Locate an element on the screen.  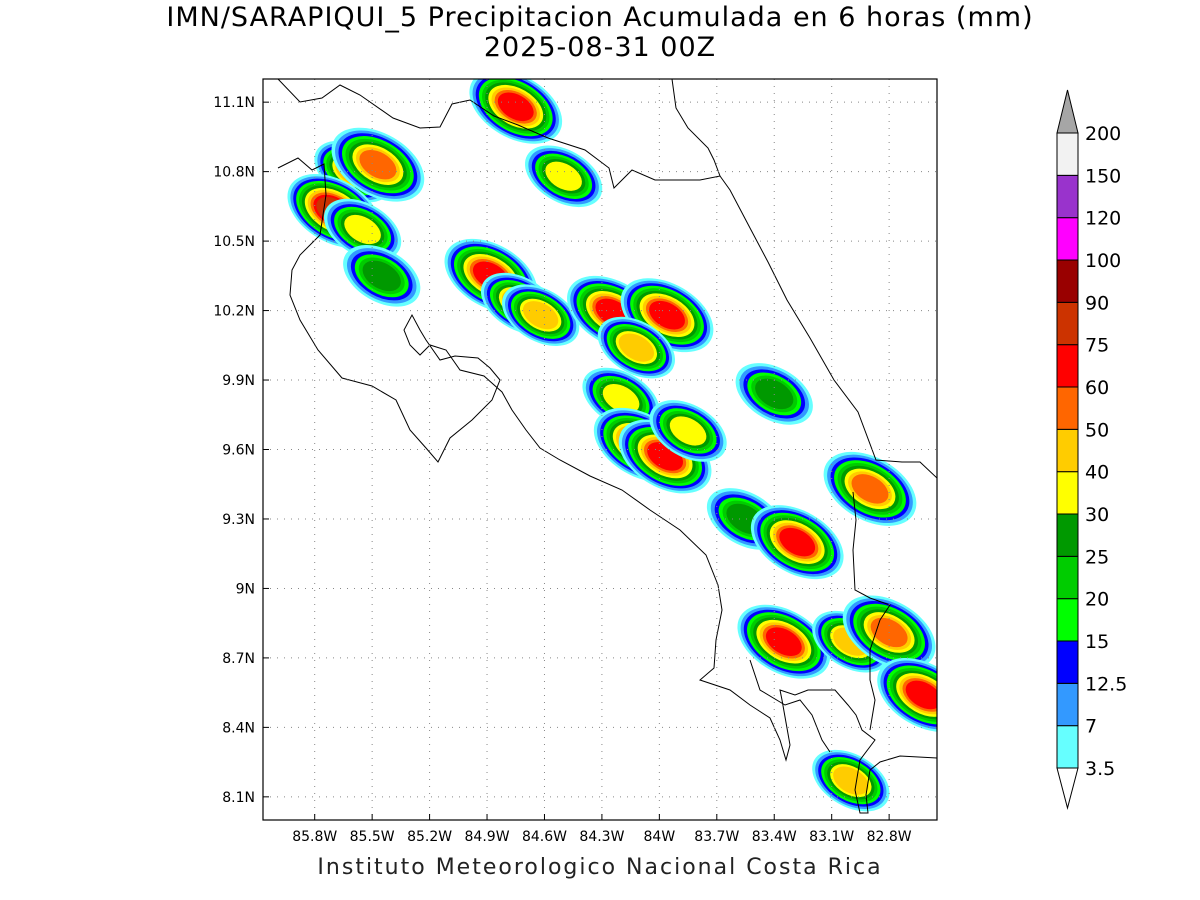
lat-tick-label: 11.1N is located at coordinates (234, 103).